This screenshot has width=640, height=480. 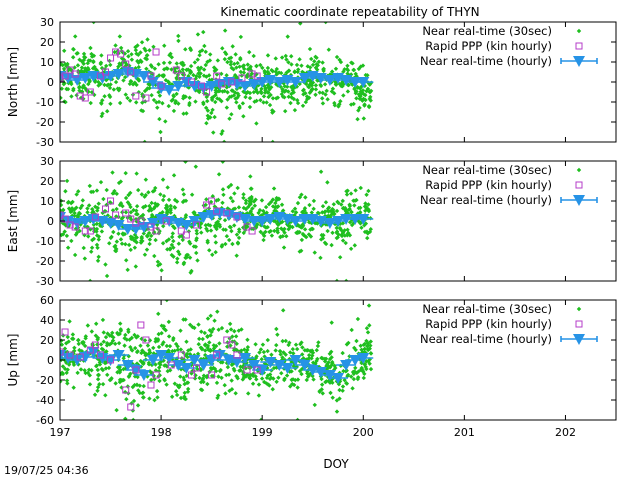 What do you see at coordinates (579, 185) in the screenshot?
I see `legend-marker-rapid` at bounding box center [579, 185].